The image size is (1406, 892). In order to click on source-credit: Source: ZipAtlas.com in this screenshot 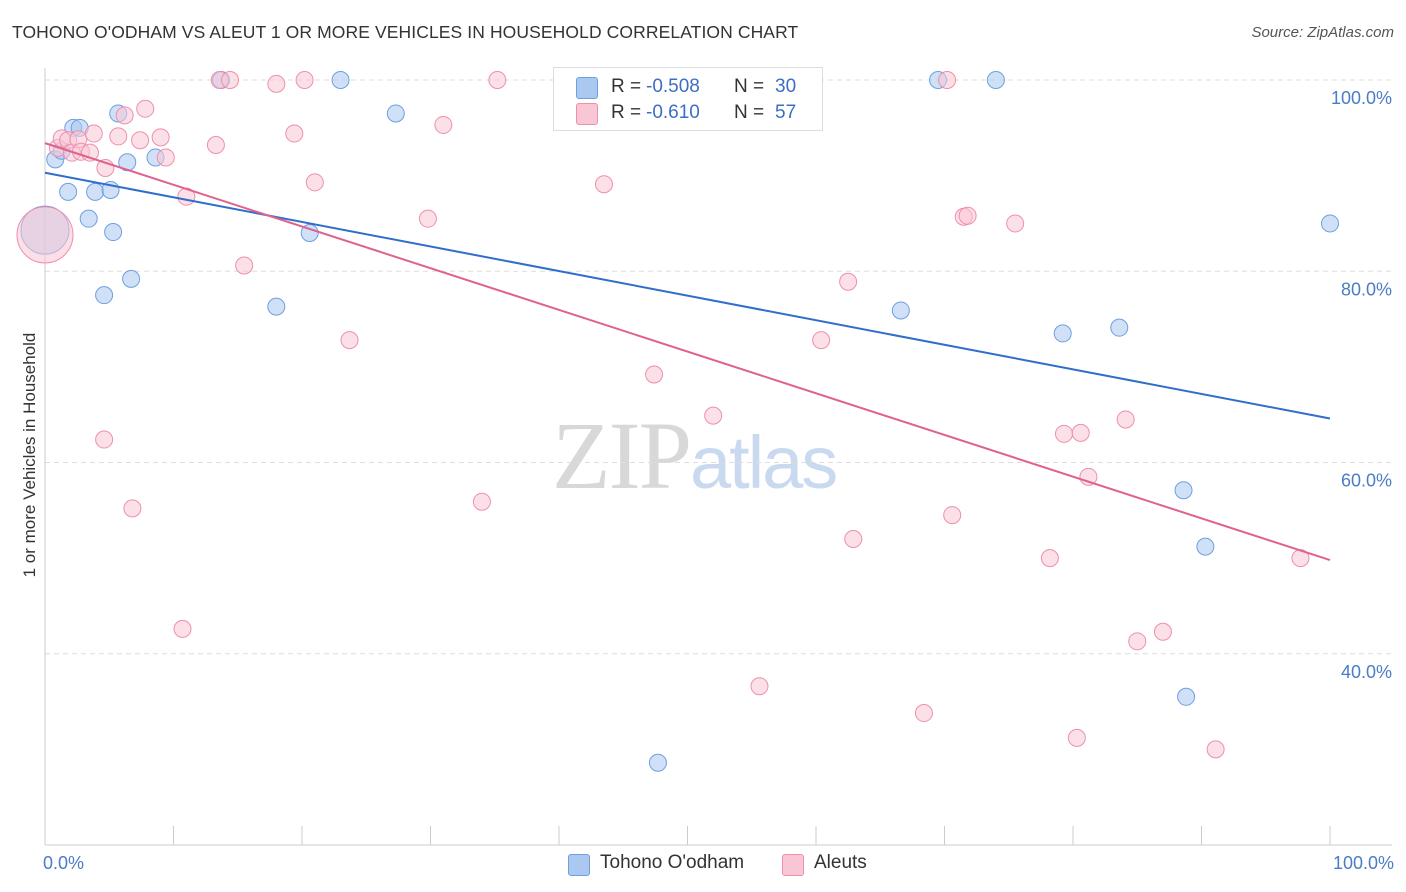, I will do `click(1322, 32)`.